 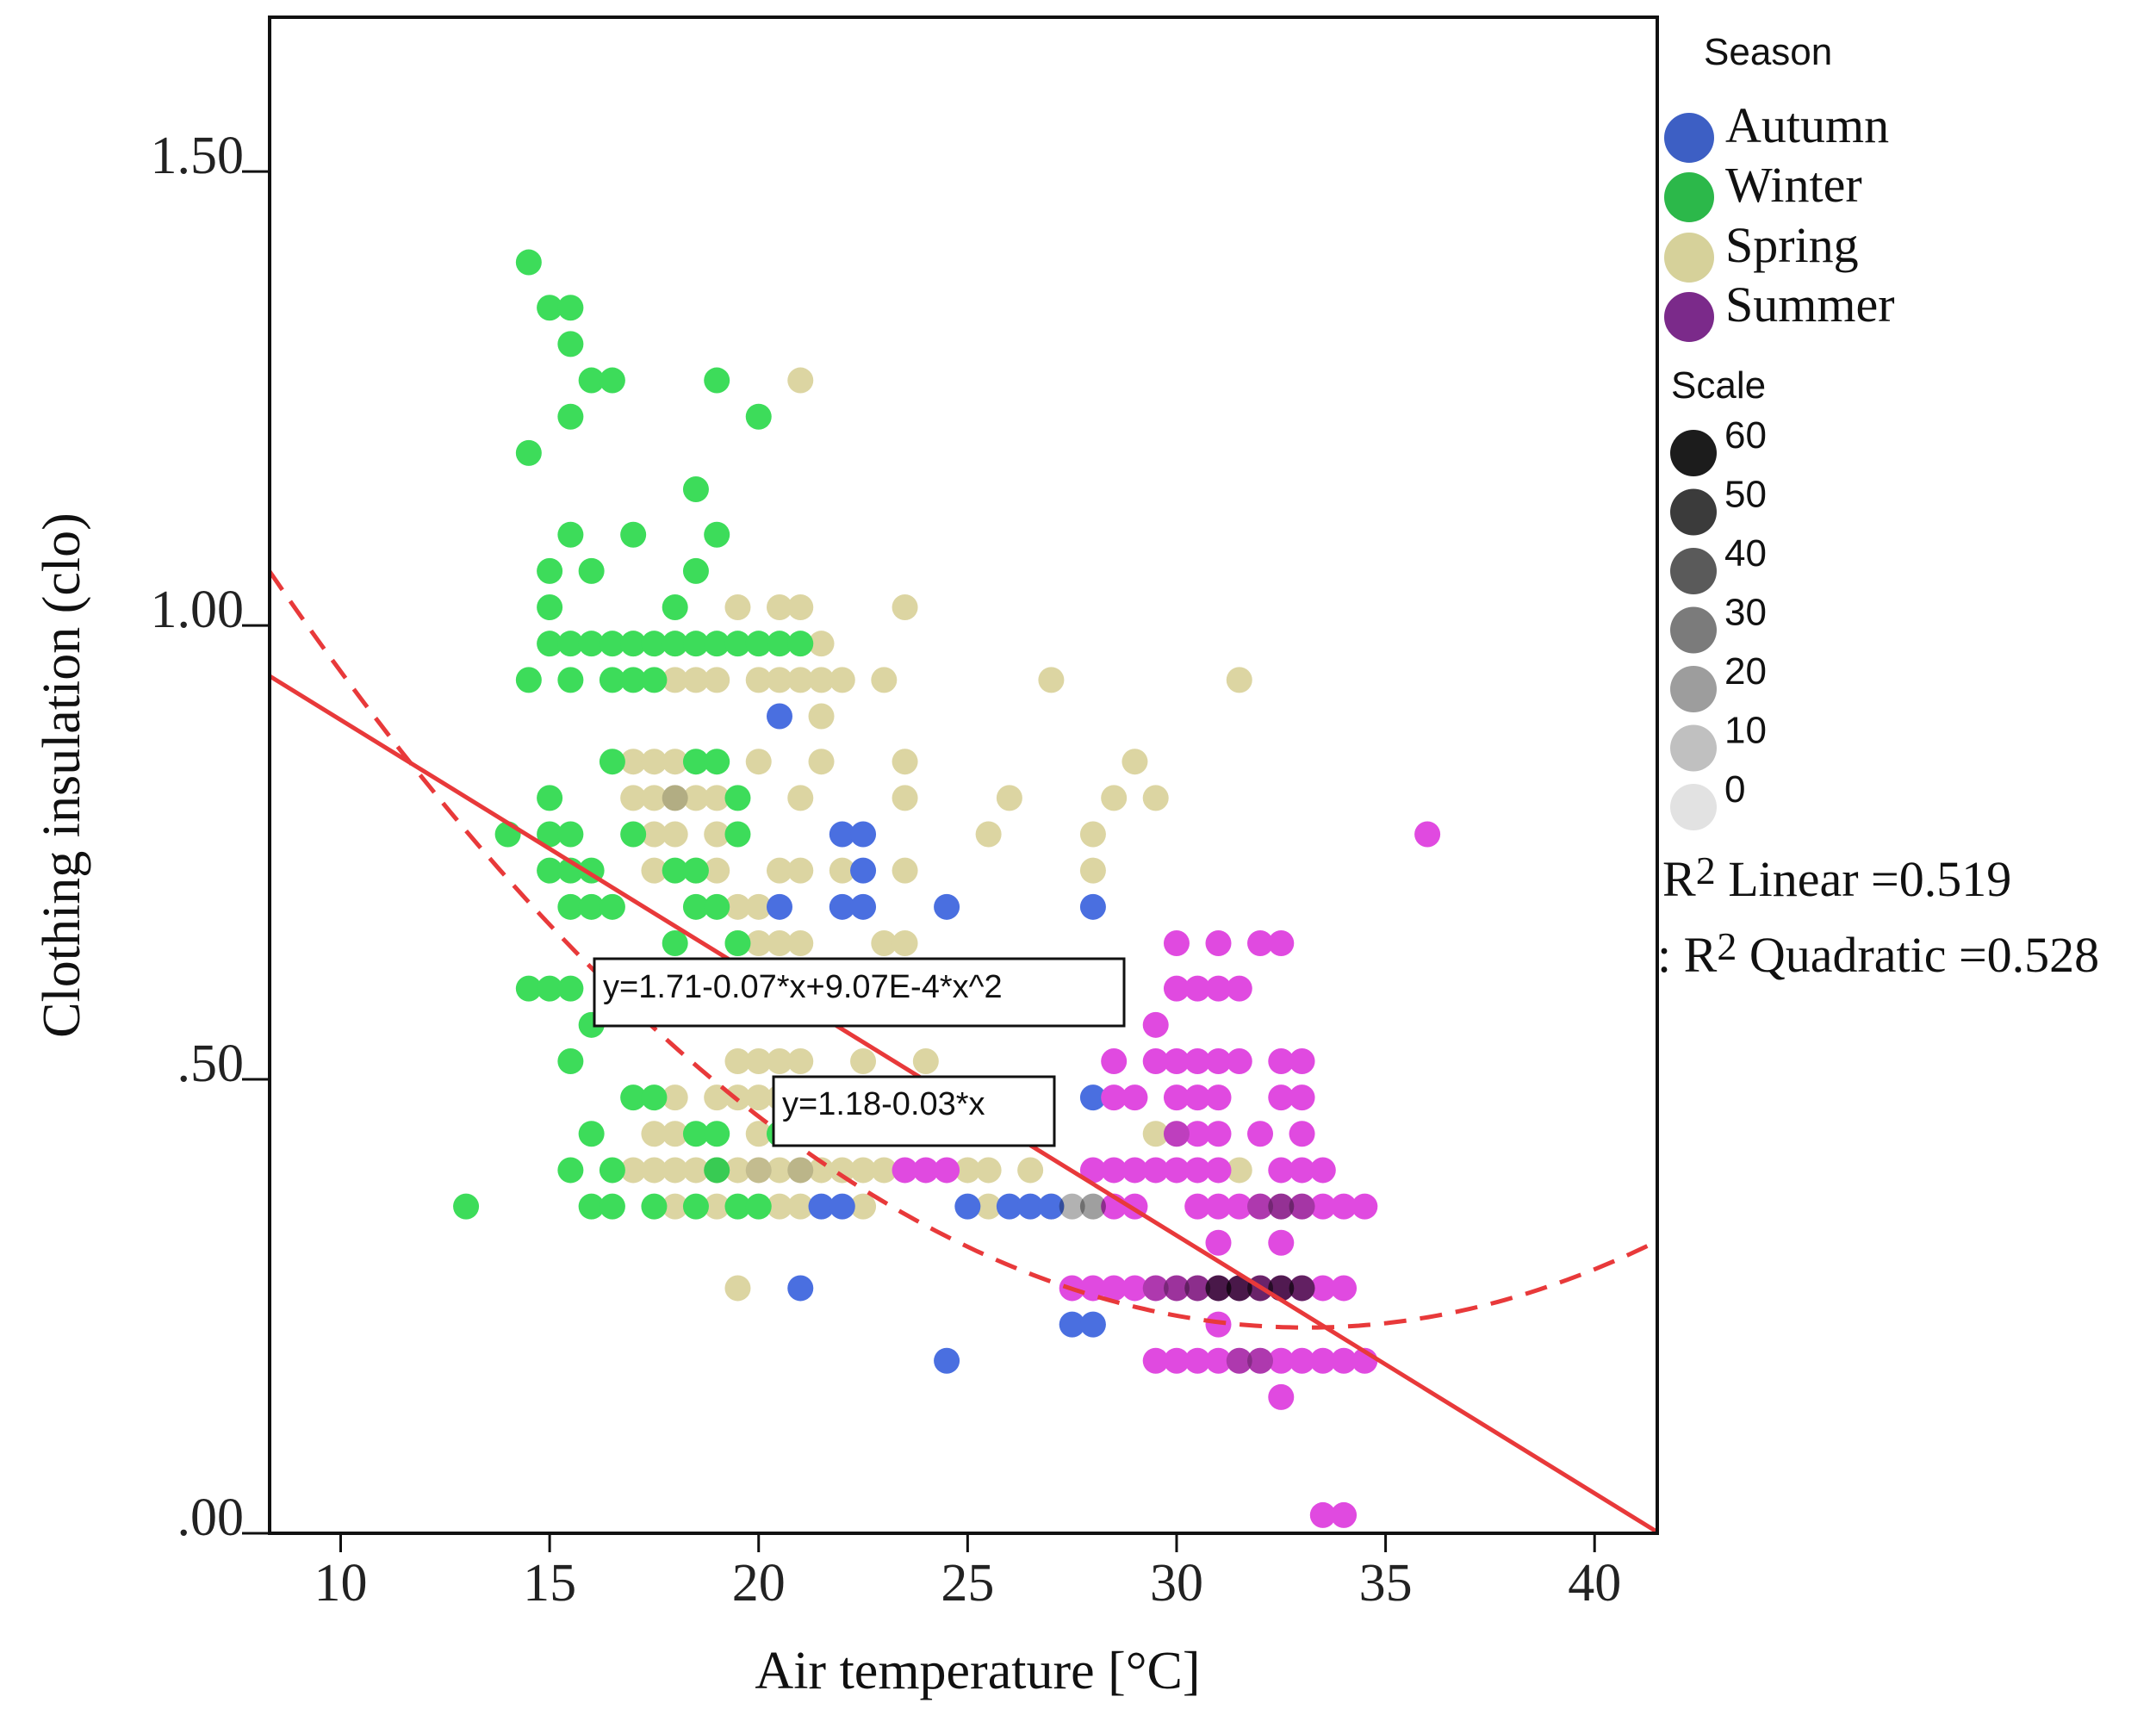 I want to click on x-axis-title: Air temperature [°C], so click(x=978, y=1671).